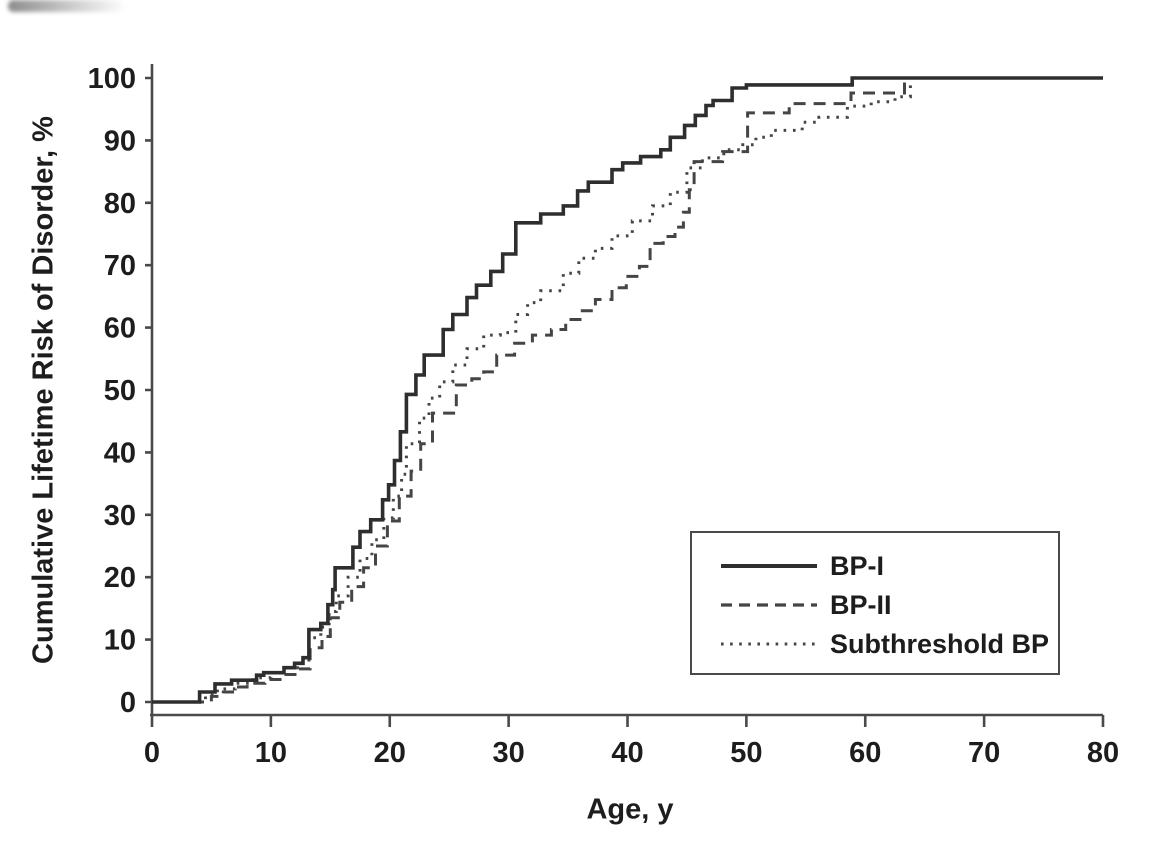  Describe the element at coordinates (120, 391) in the screenshot. I see `y-tick-label: 50` at that location.